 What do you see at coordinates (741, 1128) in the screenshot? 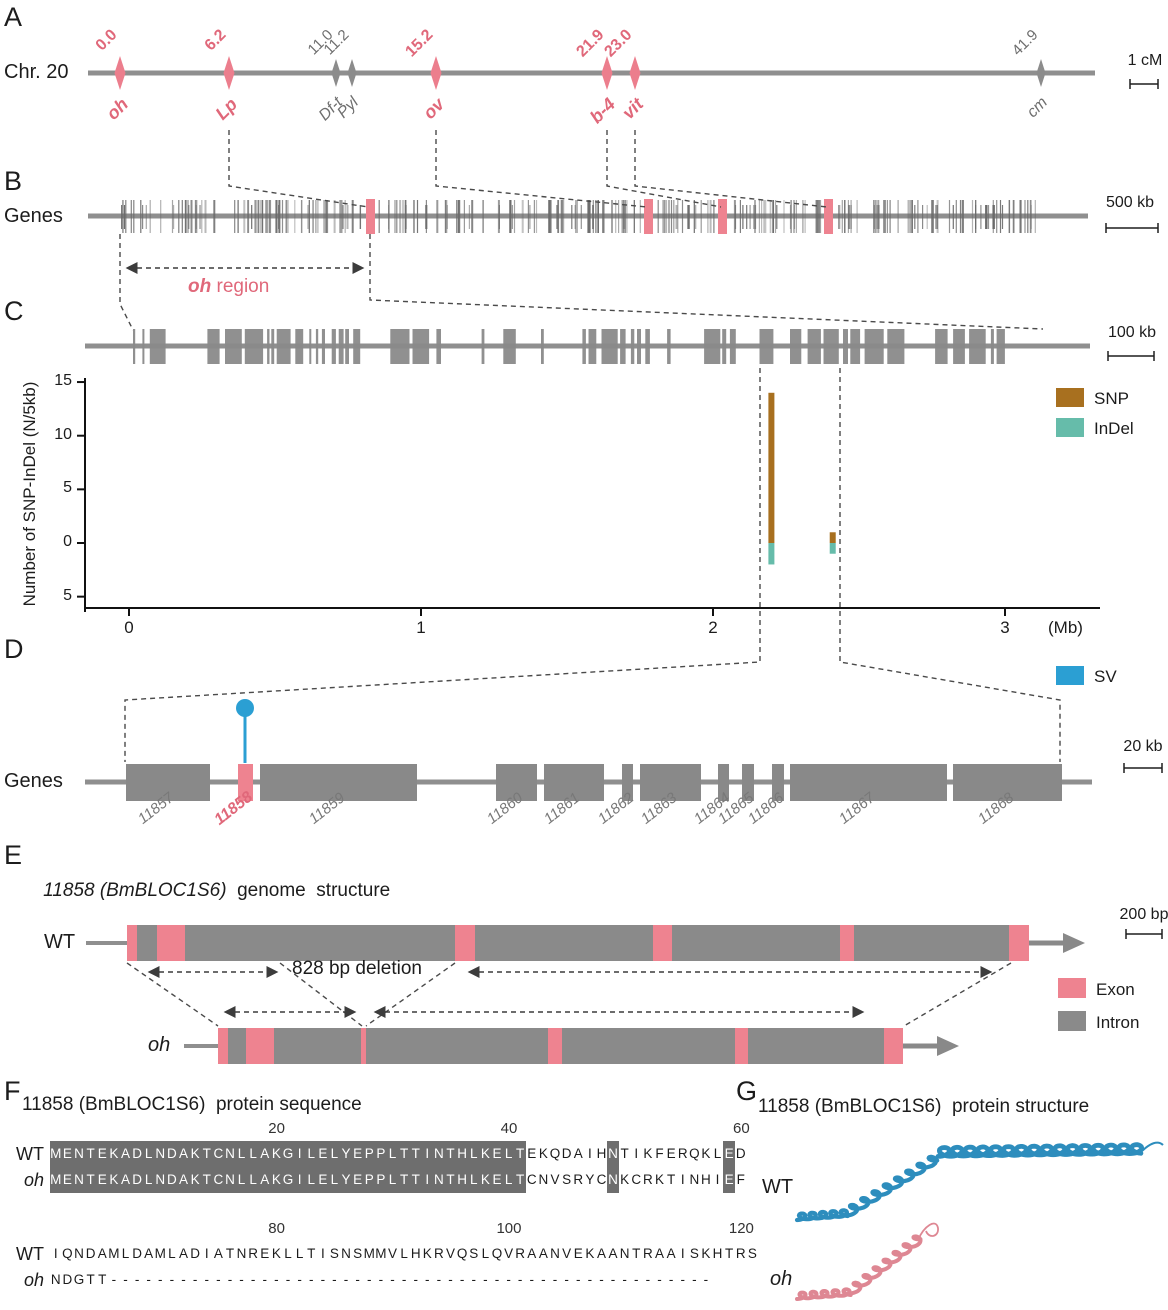
I see `seq-position-marker: 60` at bounding box center [741, 1128].